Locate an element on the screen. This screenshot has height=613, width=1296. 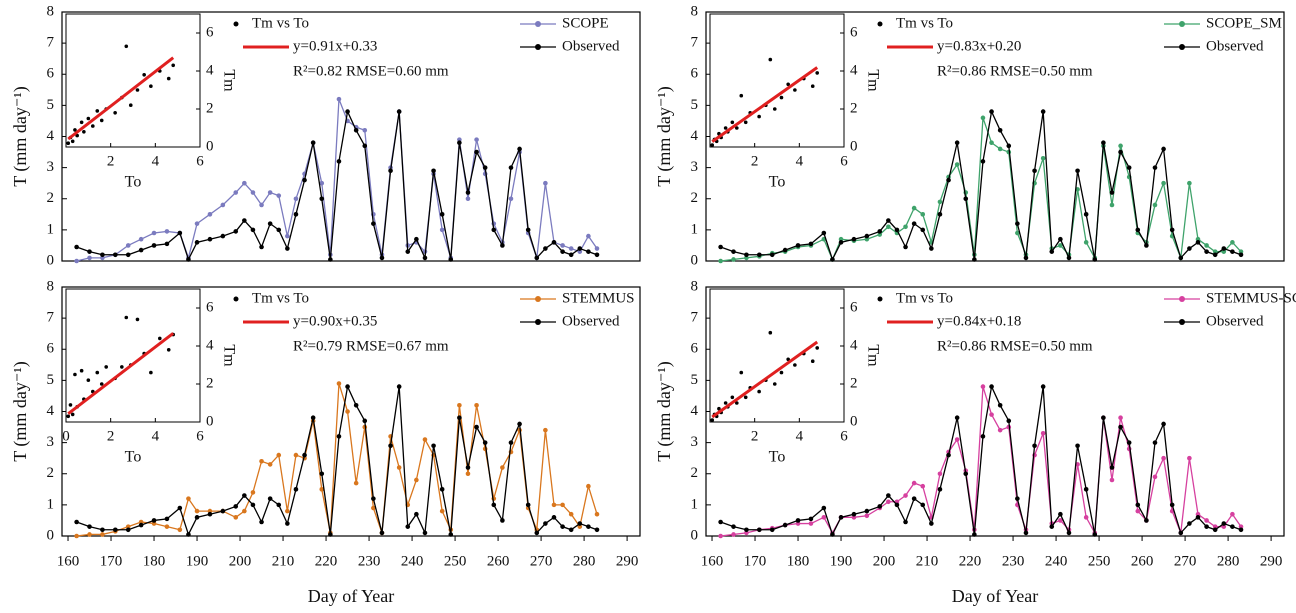
y-tick-label: 0 is located at coordinates (695, 260).